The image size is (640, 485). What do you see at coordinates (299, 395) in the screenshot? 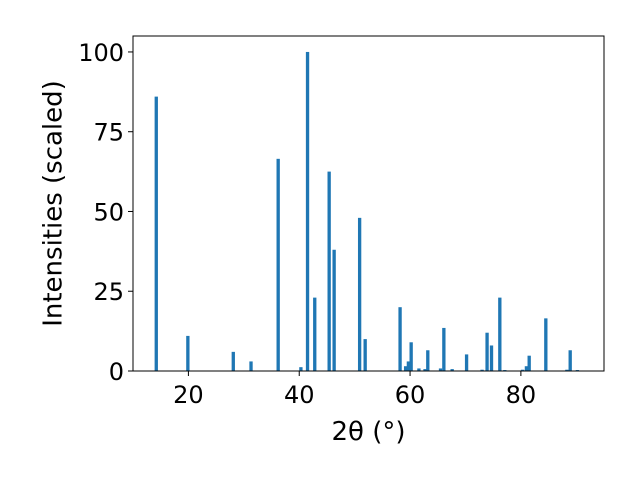
I see `x-tick-label: 40` at bounding box center [299, 395].